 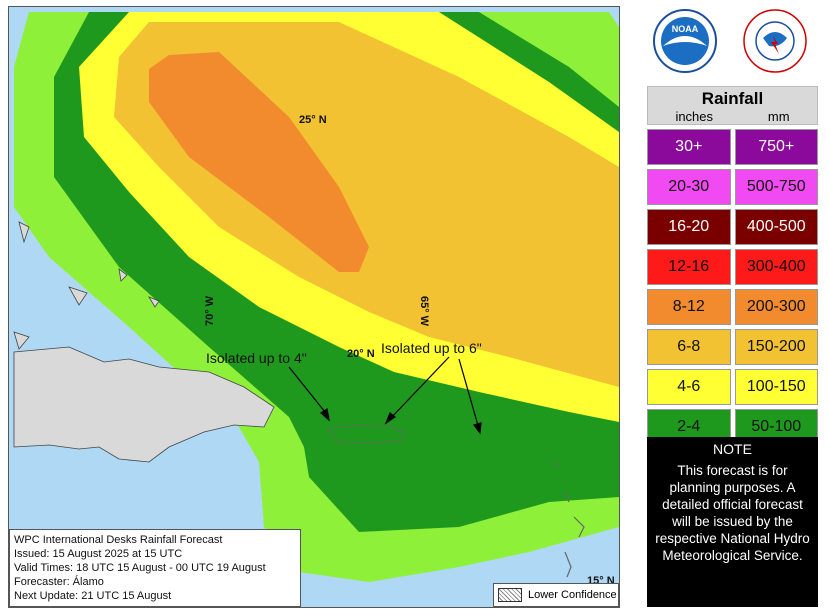 I want to click on legend-unit-inches: inches, so click(x=694, y=116).